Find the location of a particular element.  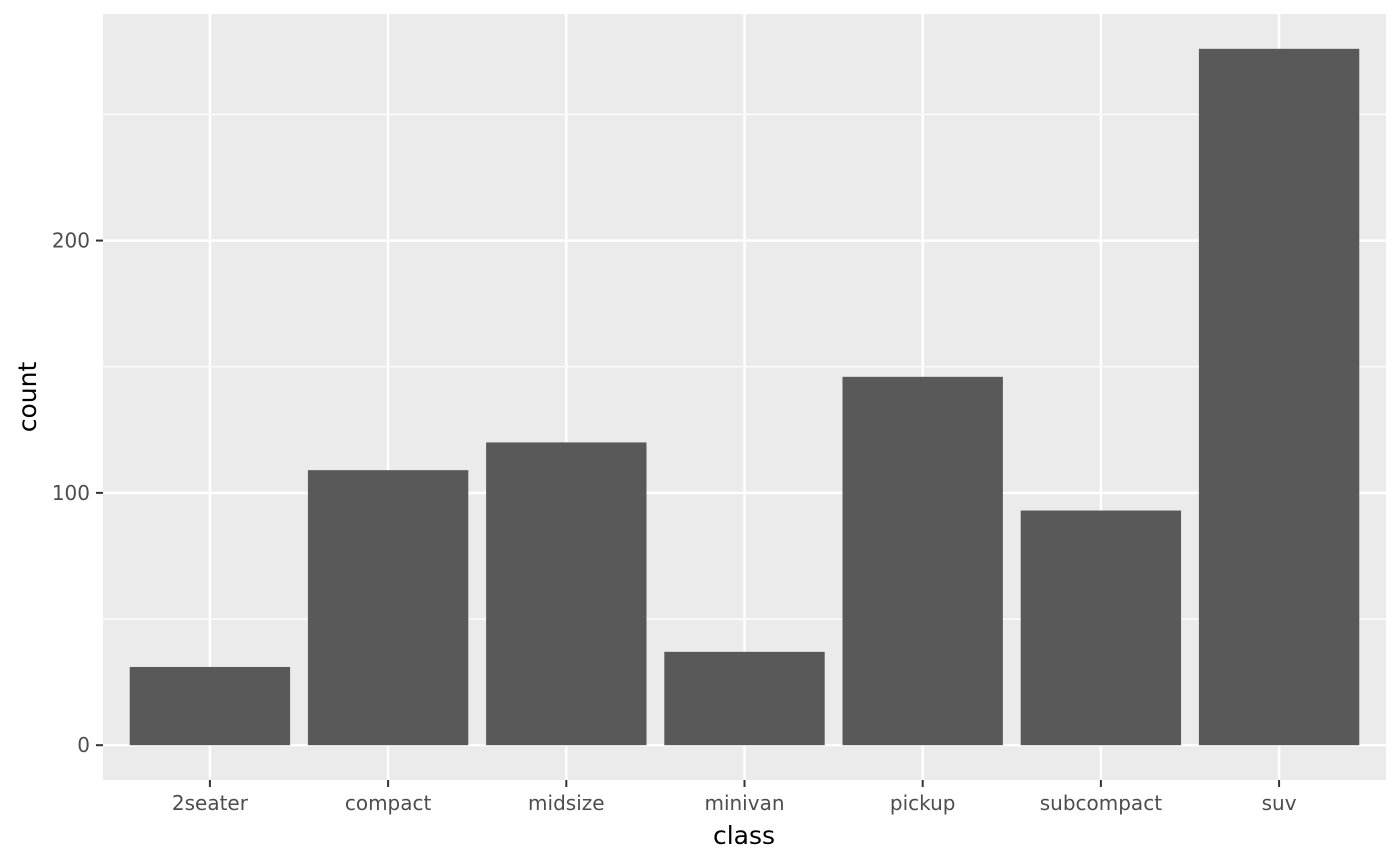

x-tick-label: suv is located at coordinates (1279, 803).